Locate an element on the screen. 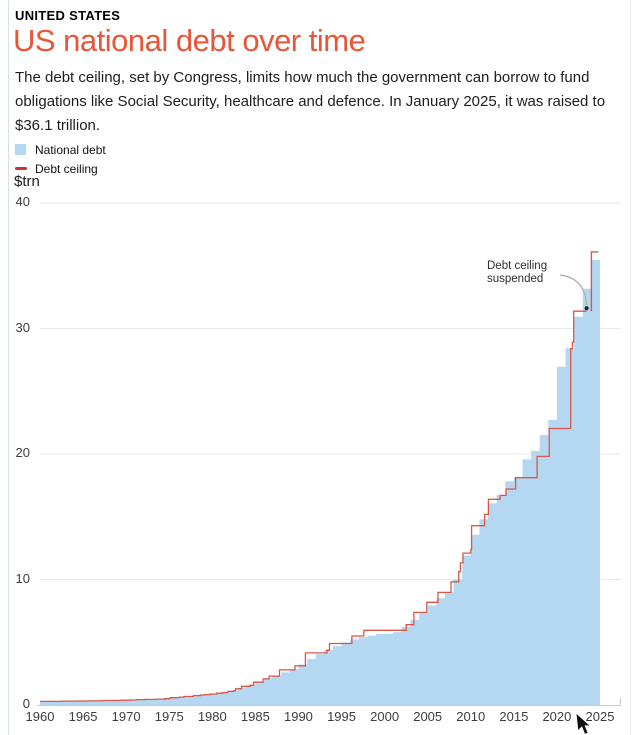 The width and height of the screenshot is (633, 735). debt-ceiling-swatch-icon is located at coordinates (21, 168).